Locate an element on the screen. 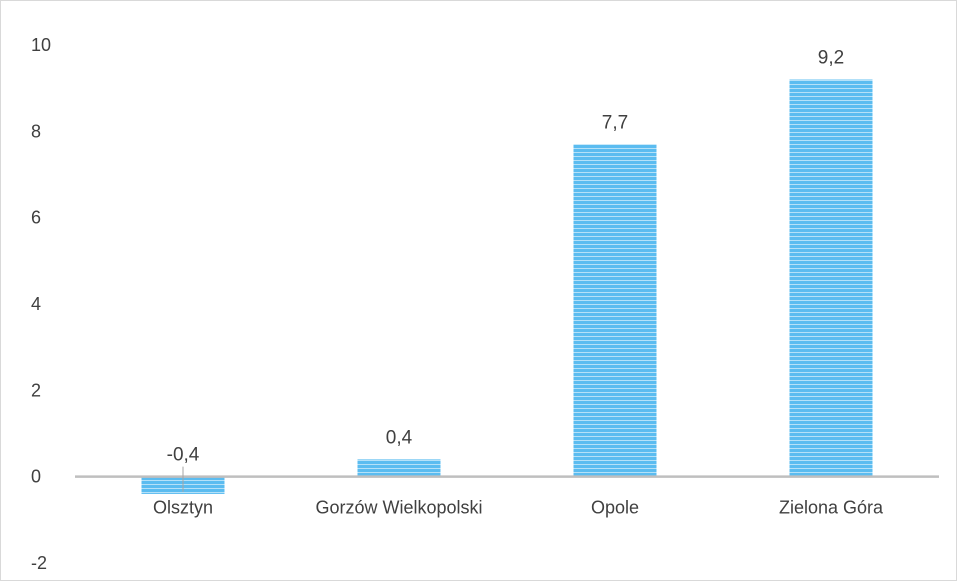  x-category-label: Opole is located at coordinates (615, 508).